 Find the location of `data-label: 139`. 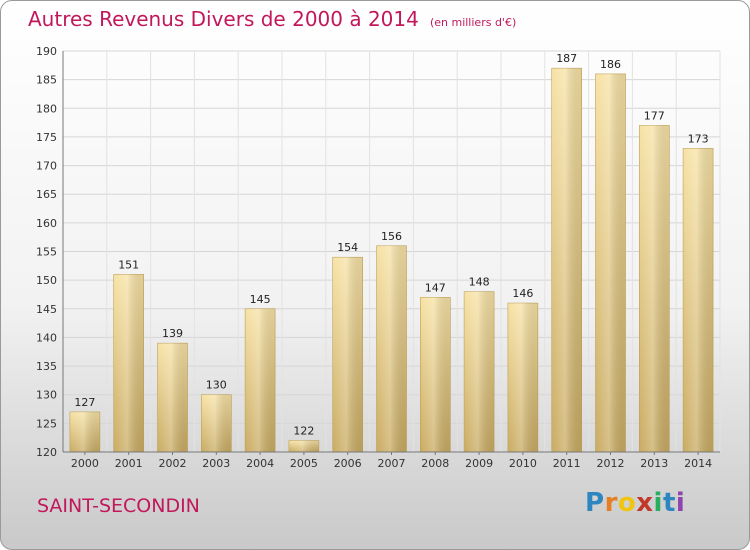

data-label: 139 is located at coordinates (172, 333).